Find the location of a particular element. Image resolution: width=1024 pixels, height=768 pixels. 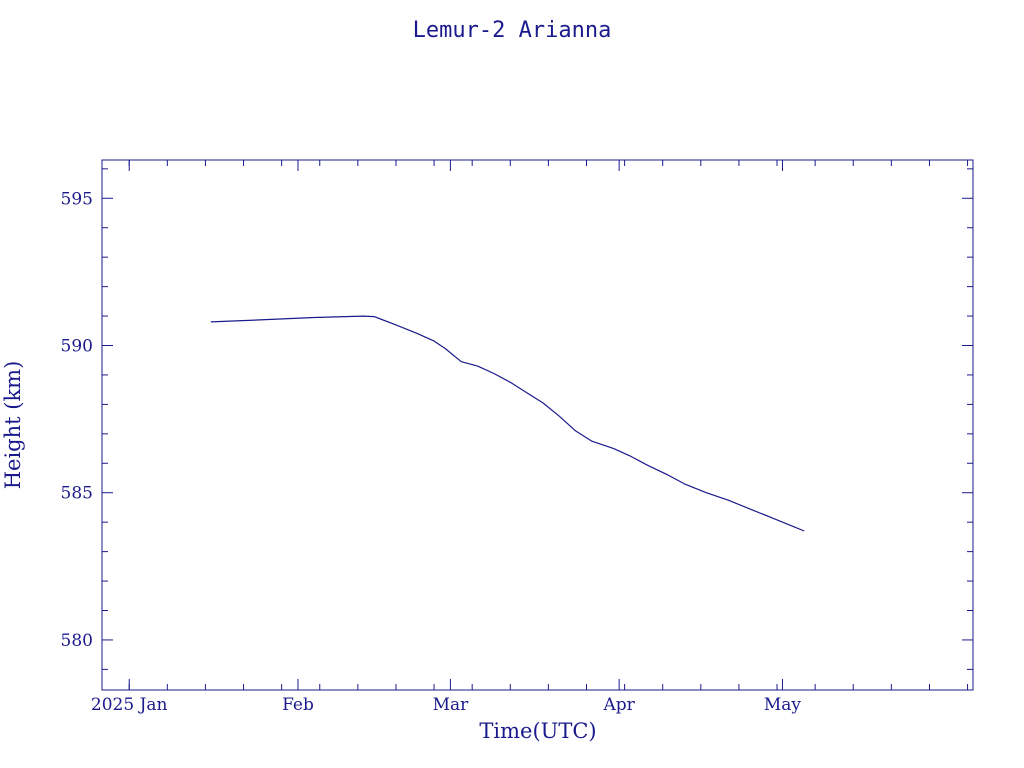

x-tick-label: Apr is located at coordinates (619, 705).